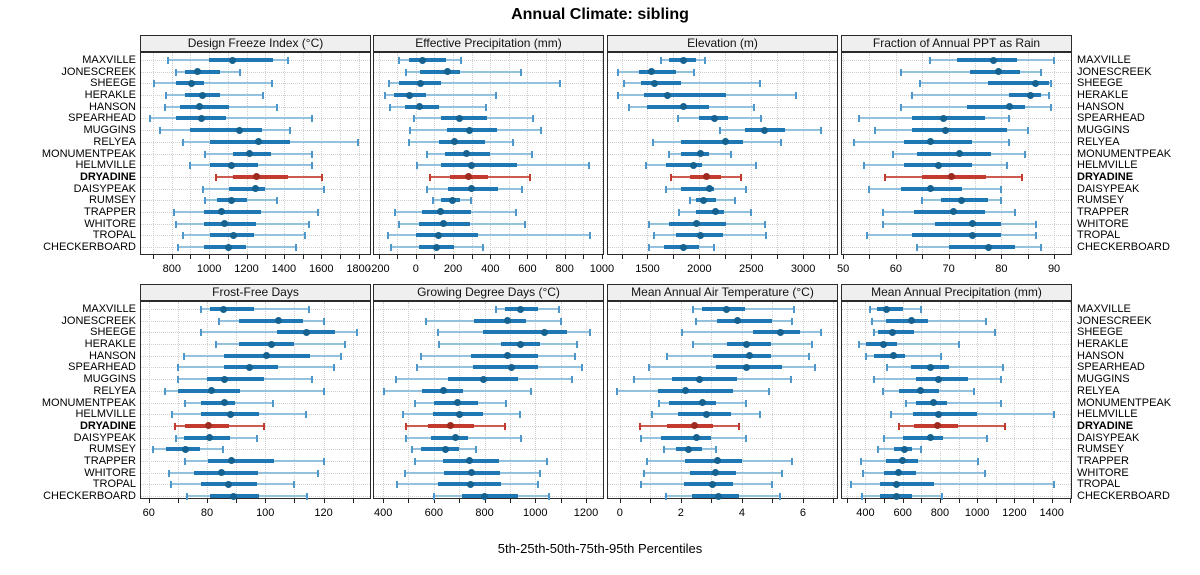  Describe the element at coordinates (1101, 106) in the screenshot. I see `station-label: HANSON` at that location.